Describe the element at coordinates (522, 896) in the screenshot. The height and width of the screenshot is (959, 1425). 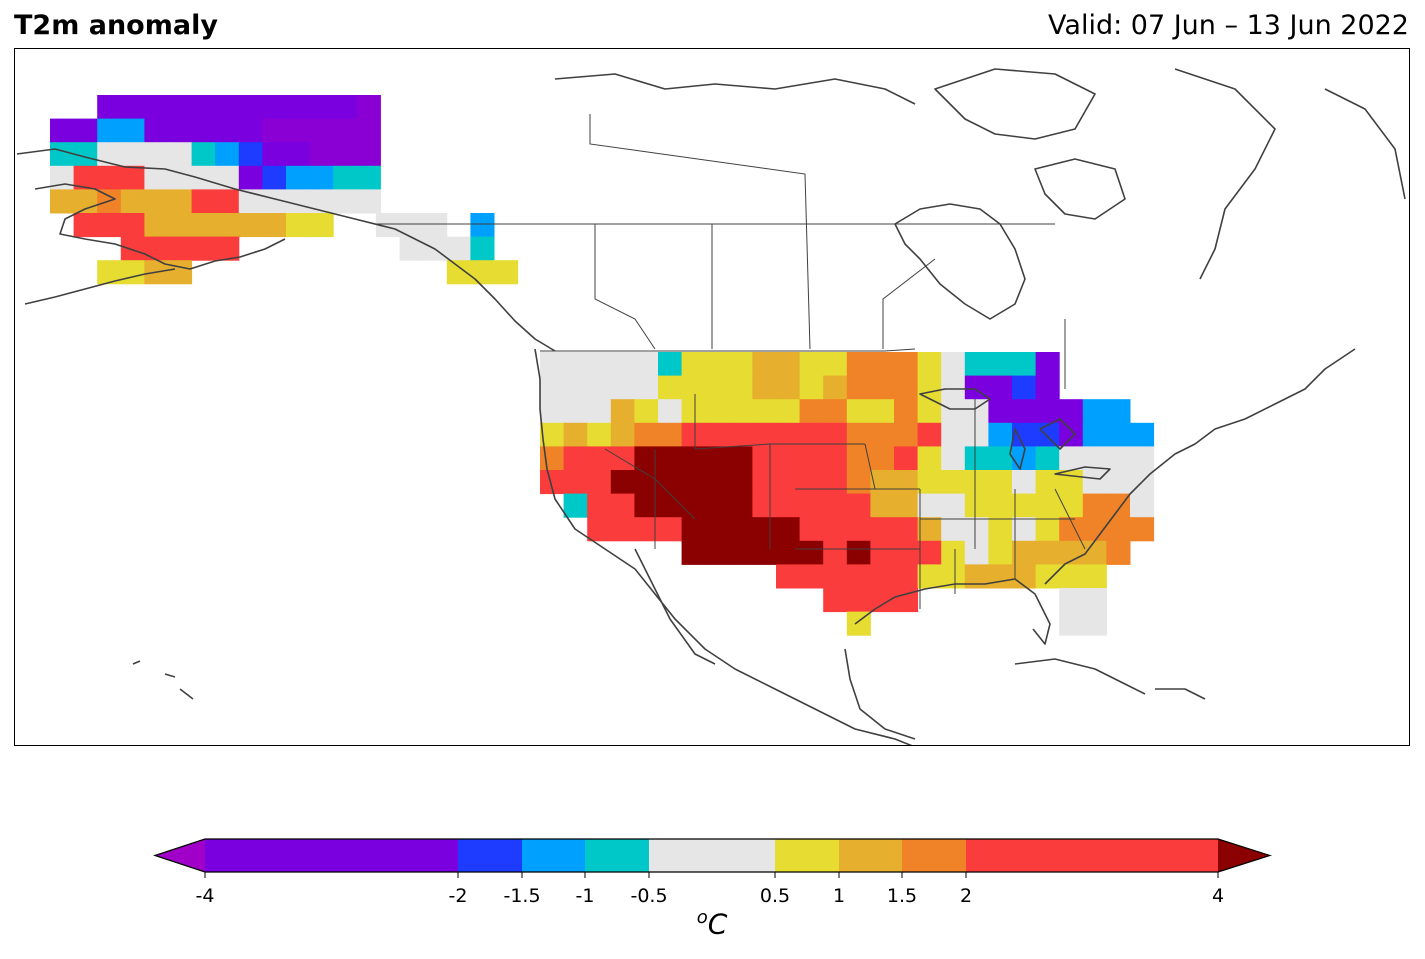
I see `colorbar-tick-label: -1.5` at that location.